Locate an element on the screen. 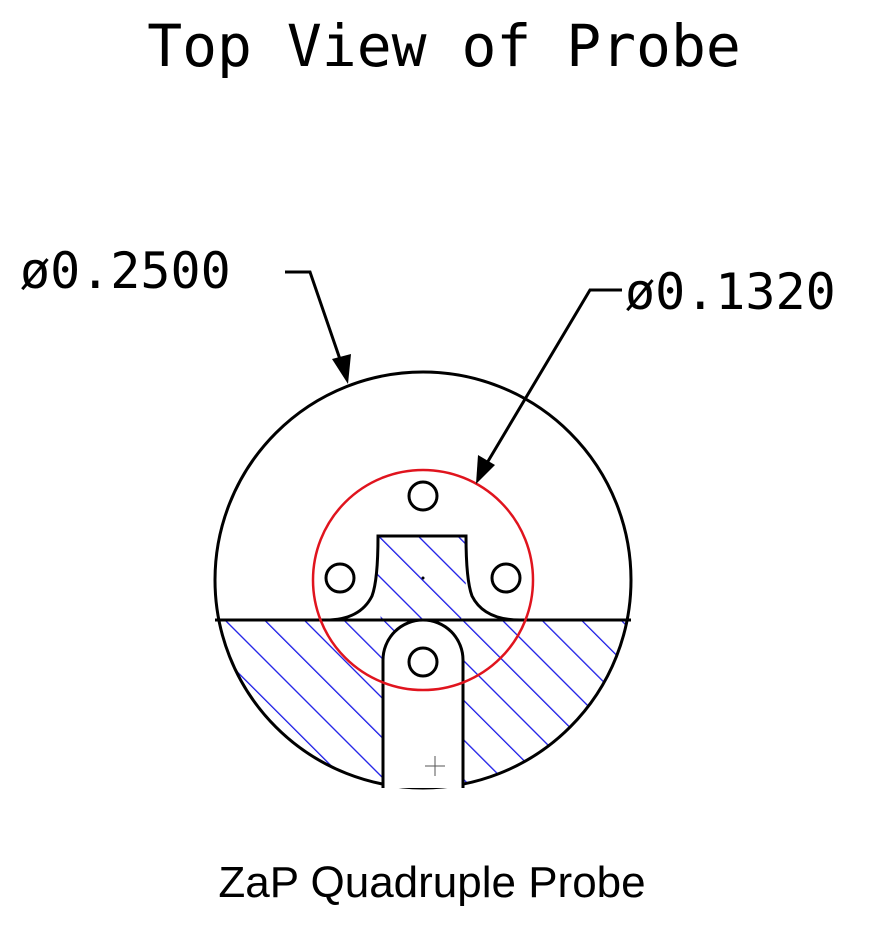 Image resolution: width=889 pixels, height=937 pixels. drawing-title: Top View of Probe is located at coordinates (444, 46).